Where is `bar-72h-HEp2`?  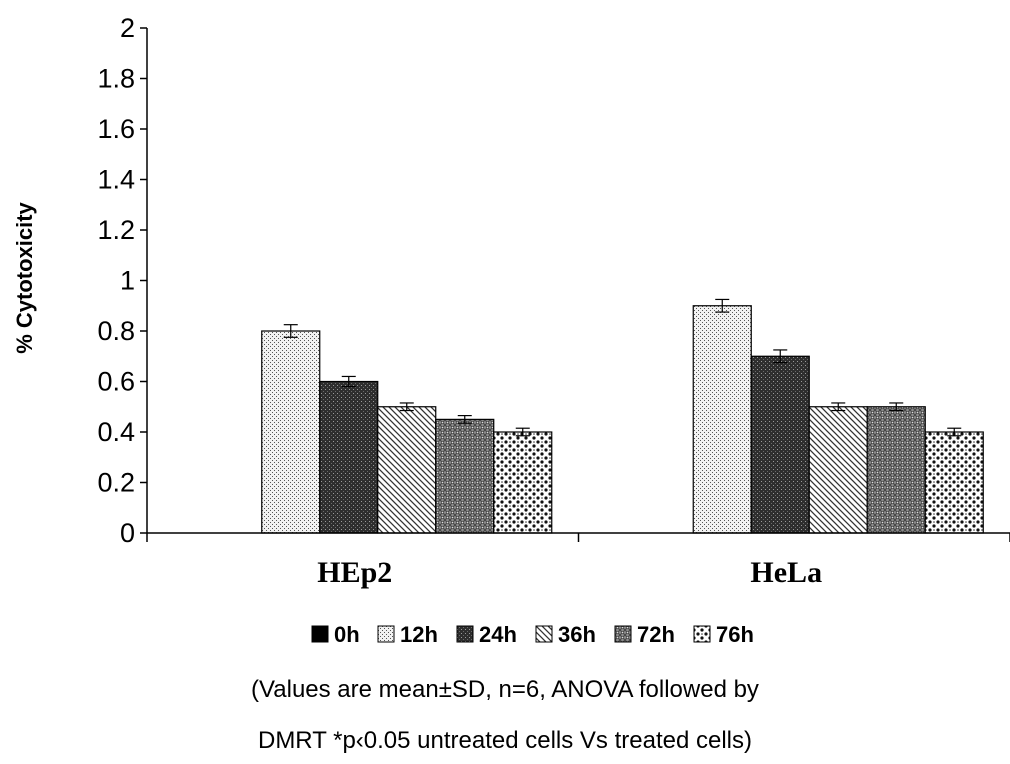 bar-72h-HEp2 is located at coordinates (465, 476).